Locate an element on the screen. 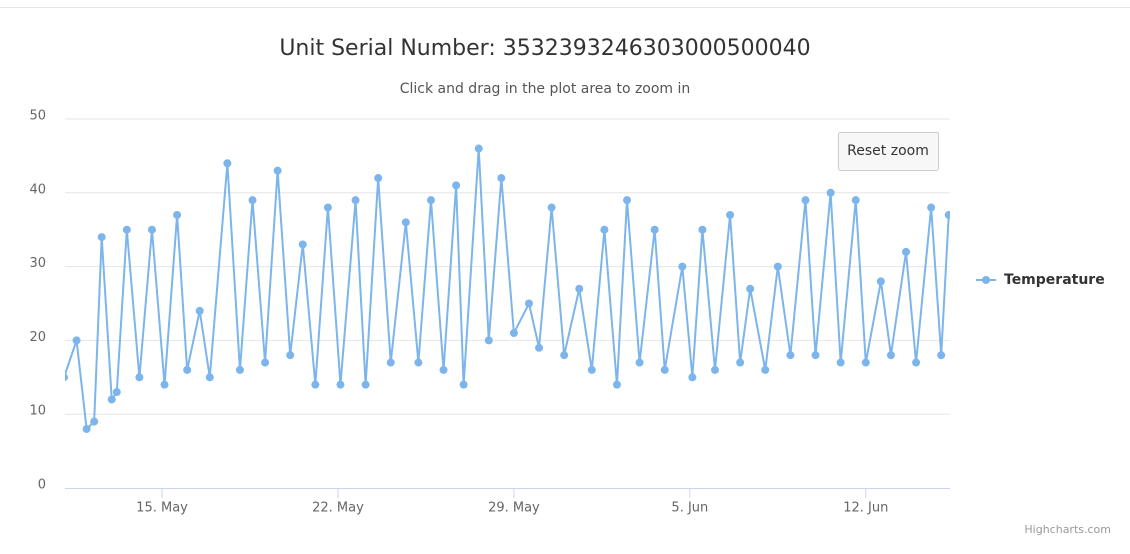  x-tick-label: 12. Jun is located at coordinates (865, 508).